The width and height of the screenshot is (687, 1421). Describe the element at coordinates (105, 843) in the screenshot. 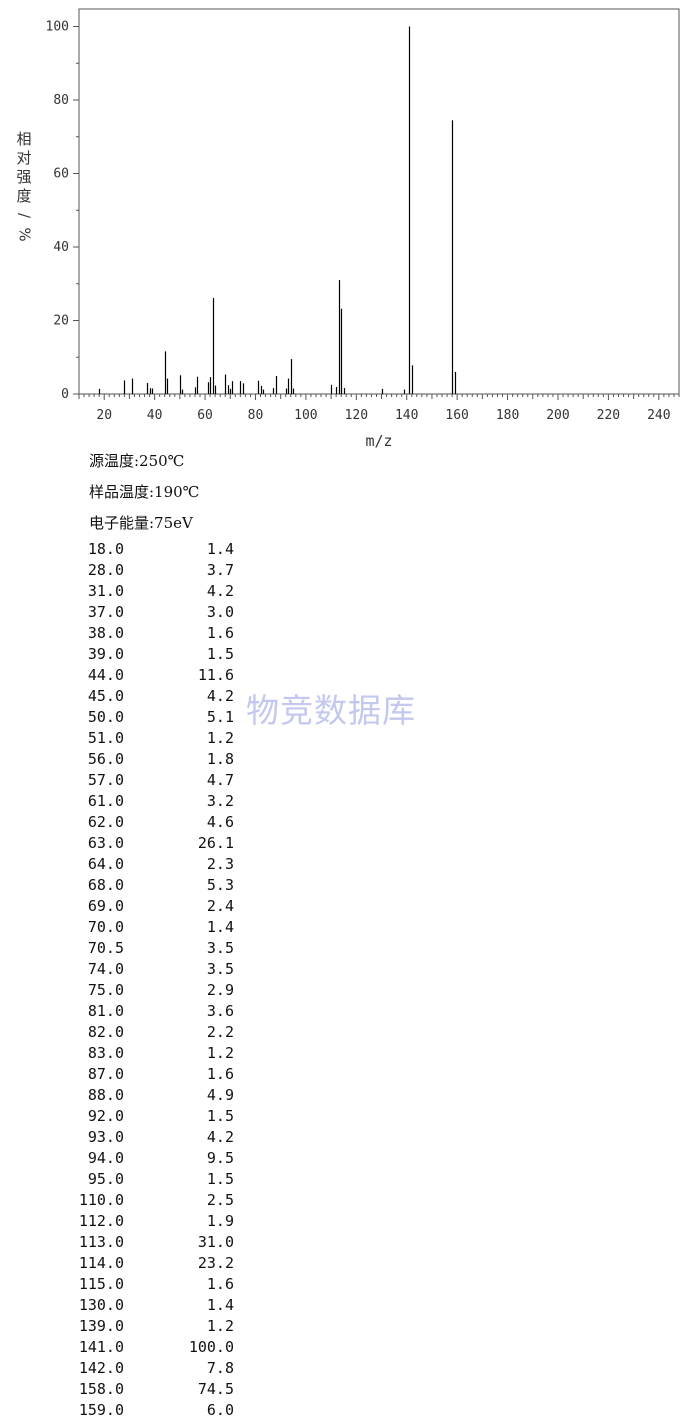

I see `mz-value: 63.0` at that location.